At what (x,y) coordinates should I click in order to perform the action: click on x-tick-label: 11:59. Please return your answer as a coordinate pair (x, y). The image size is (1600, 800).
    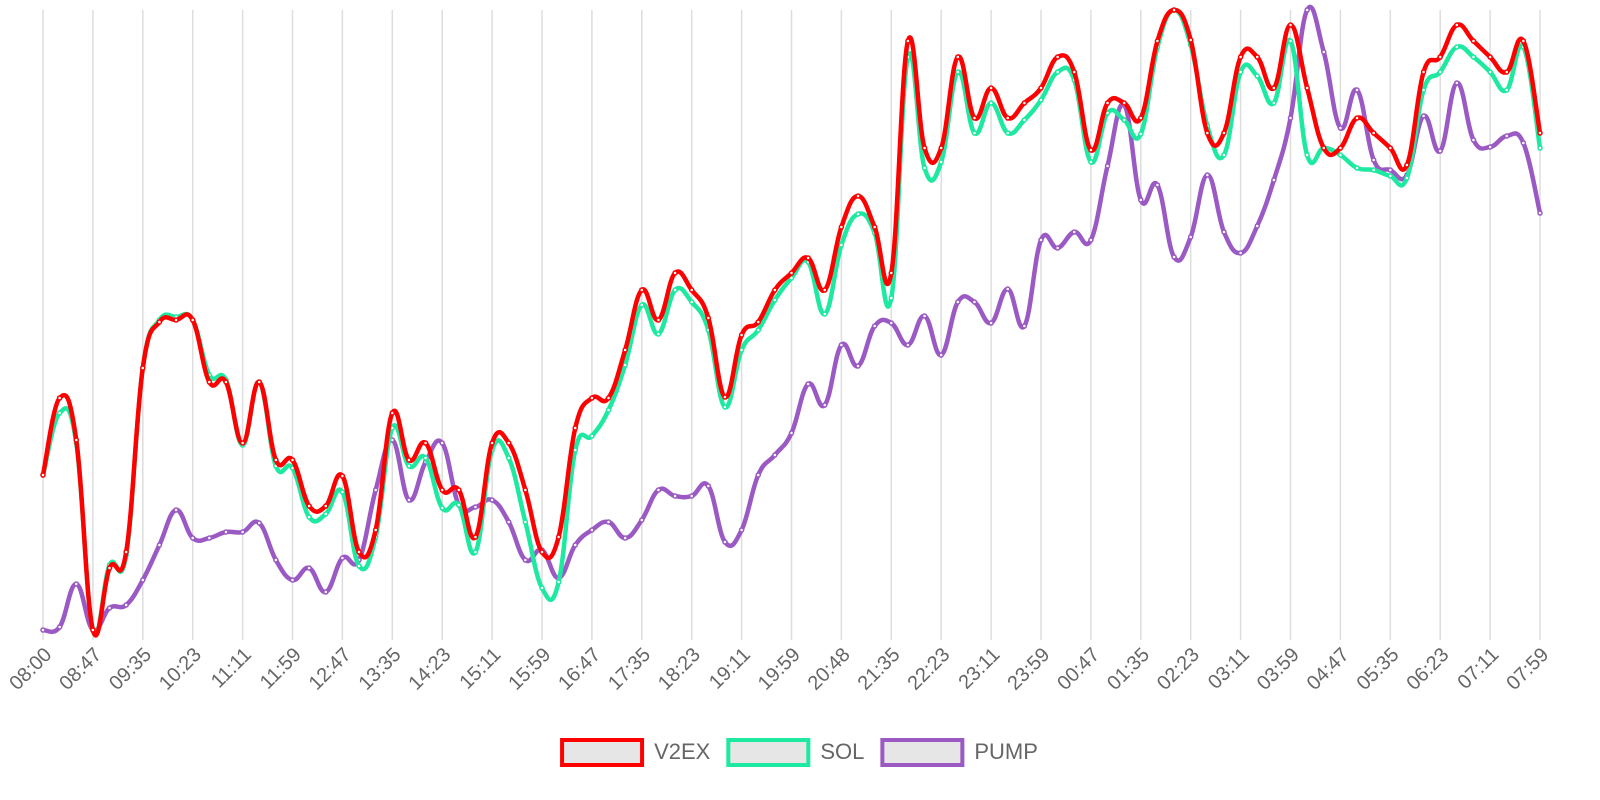
    Looking at the image, I should click on (281, 669).